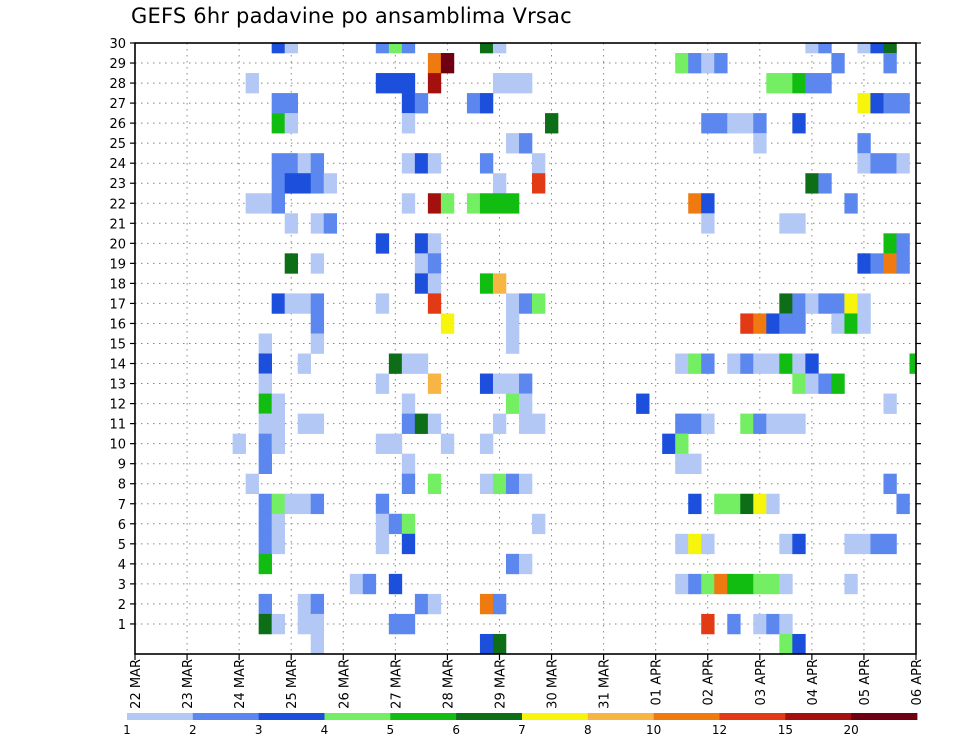 This screenshot has width=960, height=742. Describe the element at coordinates (117, 244) in the screenshot. I see `y-tick-label: 20` at that location.